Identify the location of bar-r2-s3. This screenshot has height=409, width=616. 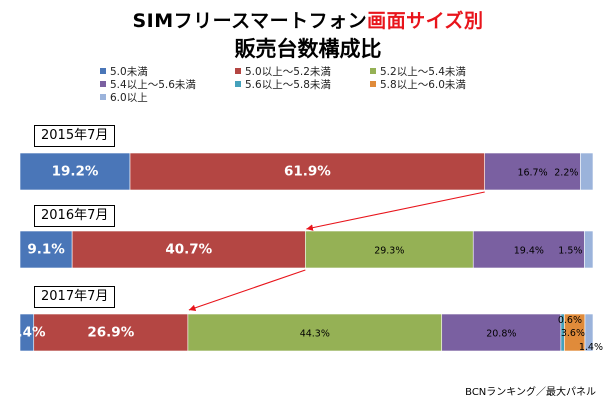
(501, 332).